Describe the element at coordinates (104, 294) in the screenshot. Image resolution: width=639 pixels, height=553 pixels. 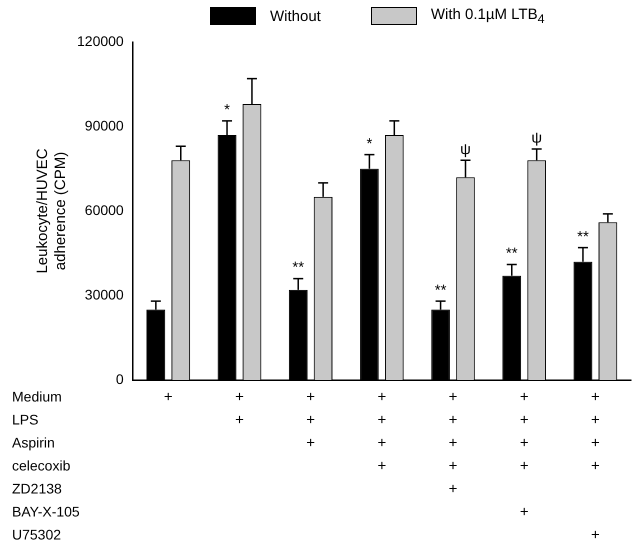
I see `y-tick-label: 30000` at that location.